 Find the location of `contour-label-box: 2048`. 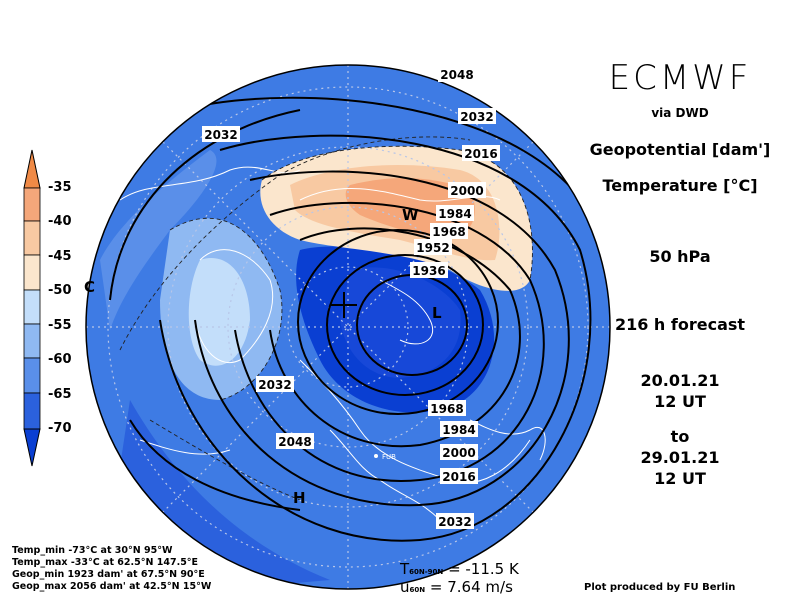

contour-label-box: 2048 is located at coordinates (457, 74).